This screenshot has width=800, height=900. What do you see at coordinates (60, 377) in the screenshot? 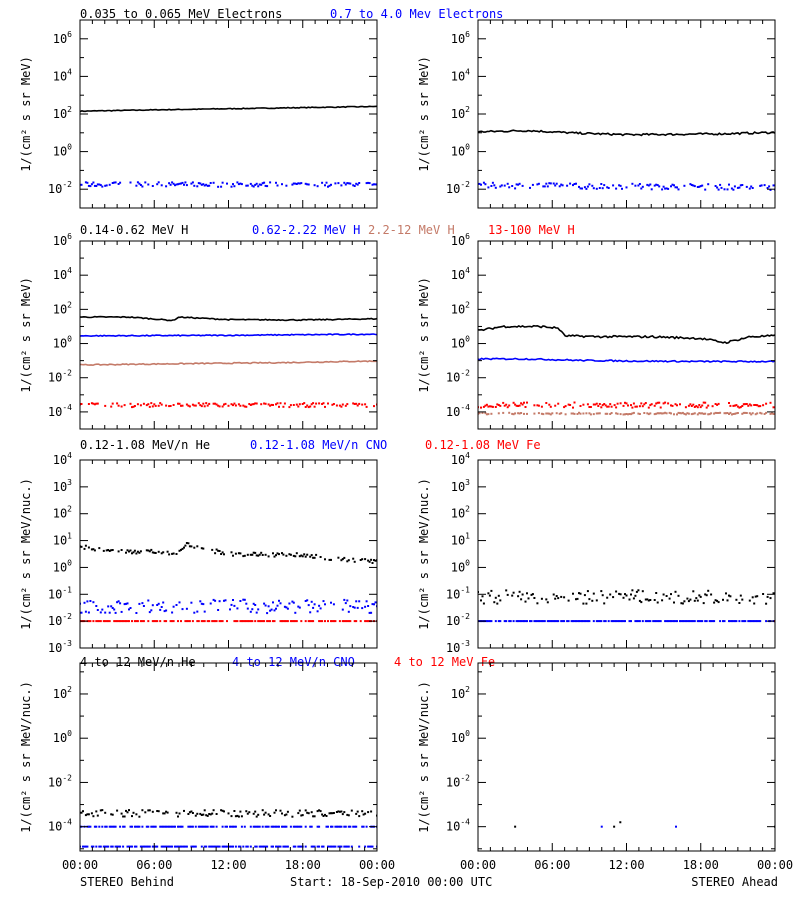
I see `y-tick-label: 10⁻²` at bounding box center [60, 377].